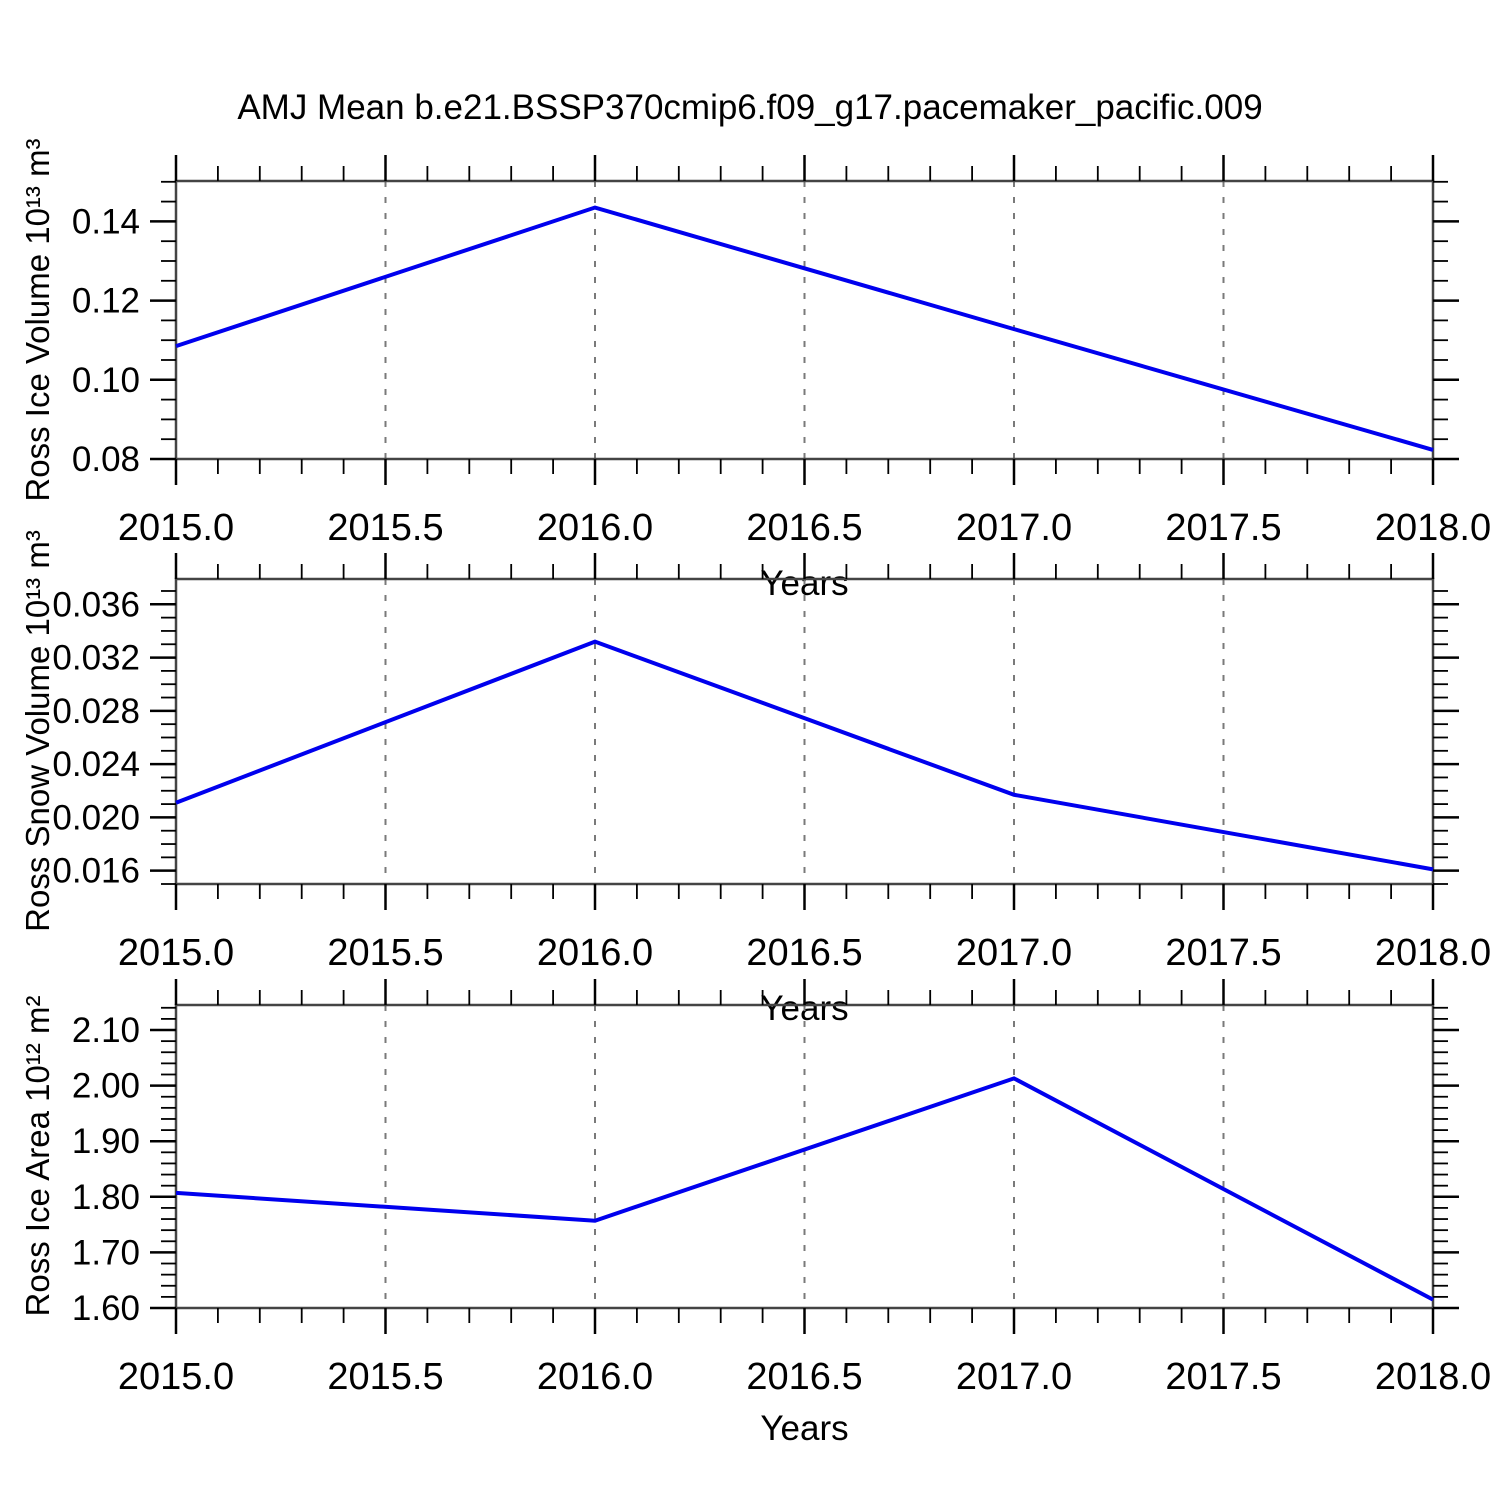 This screenshot has height=1500, width=1500. I want to click on x-axis-label-years-bottom-panel: Years, so click(804, 1428).